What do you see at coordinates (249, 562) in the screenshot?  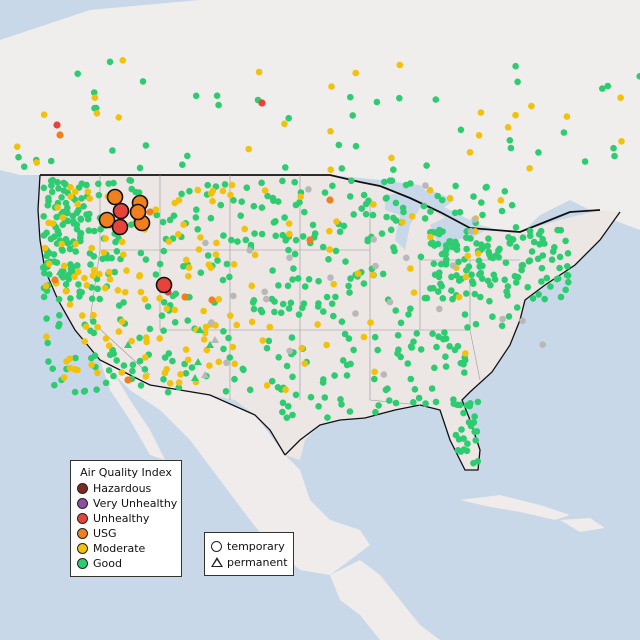 I see `legend-item-permanent: permanent` at bounding box center [249, 562].